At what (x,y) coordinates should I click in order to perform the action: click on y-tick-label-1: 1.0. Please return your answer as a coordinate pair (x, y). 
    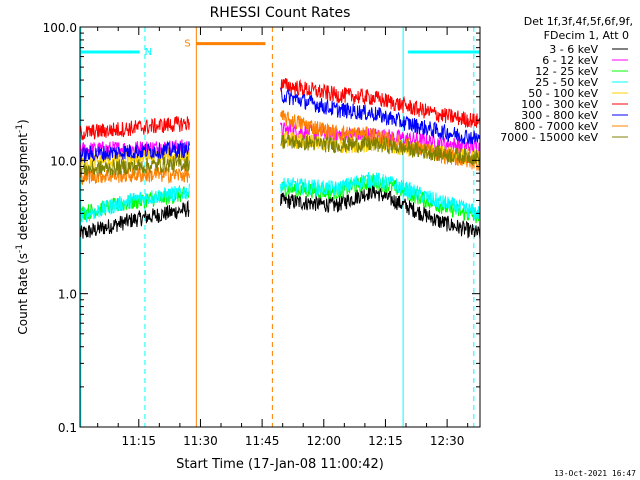
    Looking at the image, I should click on (67, 295).